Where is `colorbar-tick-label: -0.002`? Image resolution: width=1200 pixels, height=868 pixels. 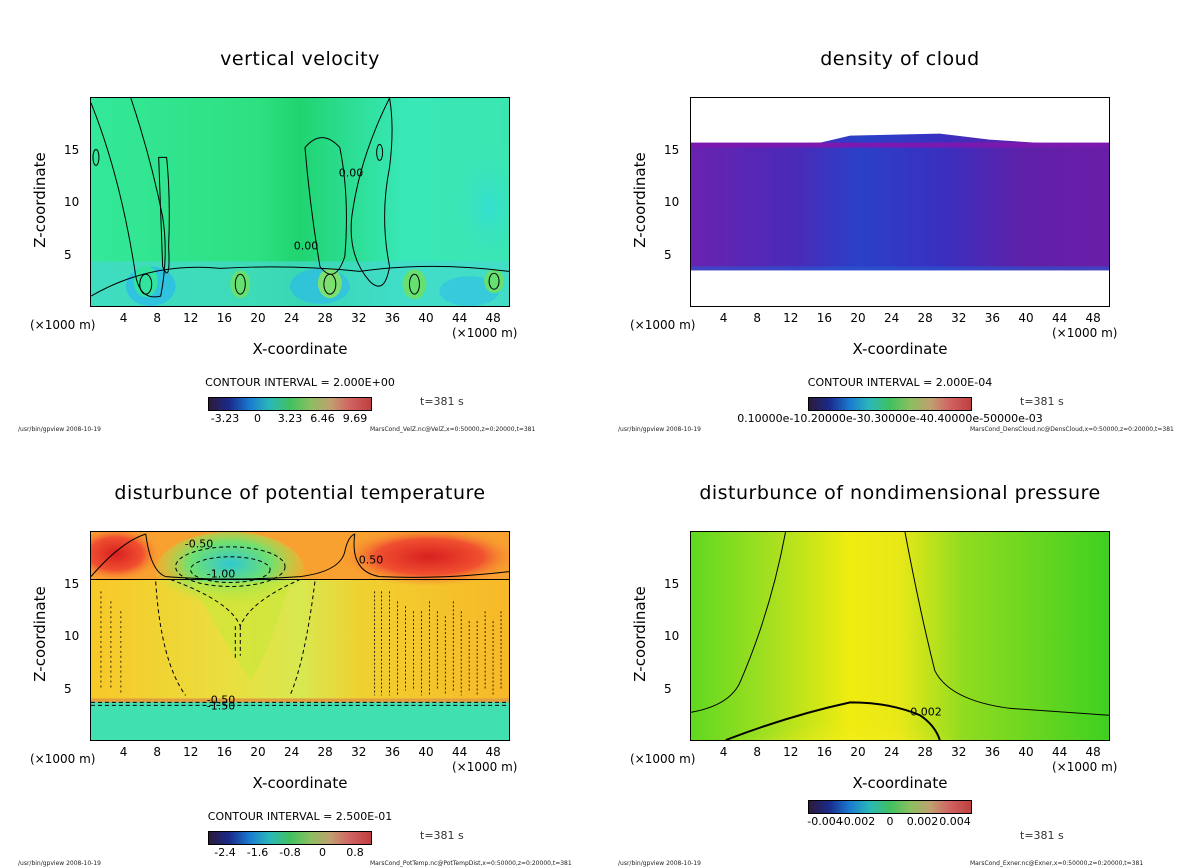 colorbar-tick-label: -0.002 is located at coordinates (857, 821).